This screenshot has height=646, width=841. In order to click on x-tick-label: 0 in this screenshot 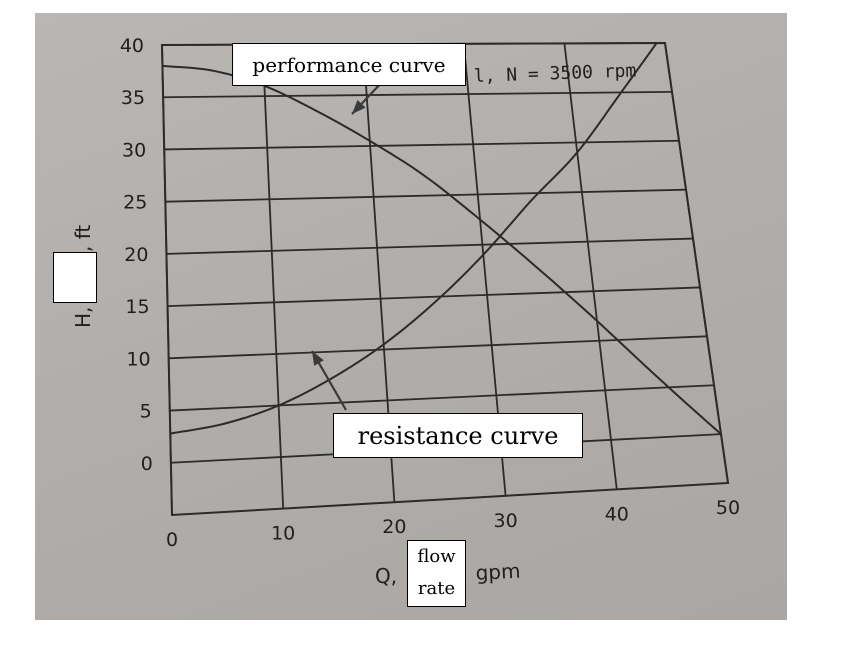, I will do `click(172, 540)`.